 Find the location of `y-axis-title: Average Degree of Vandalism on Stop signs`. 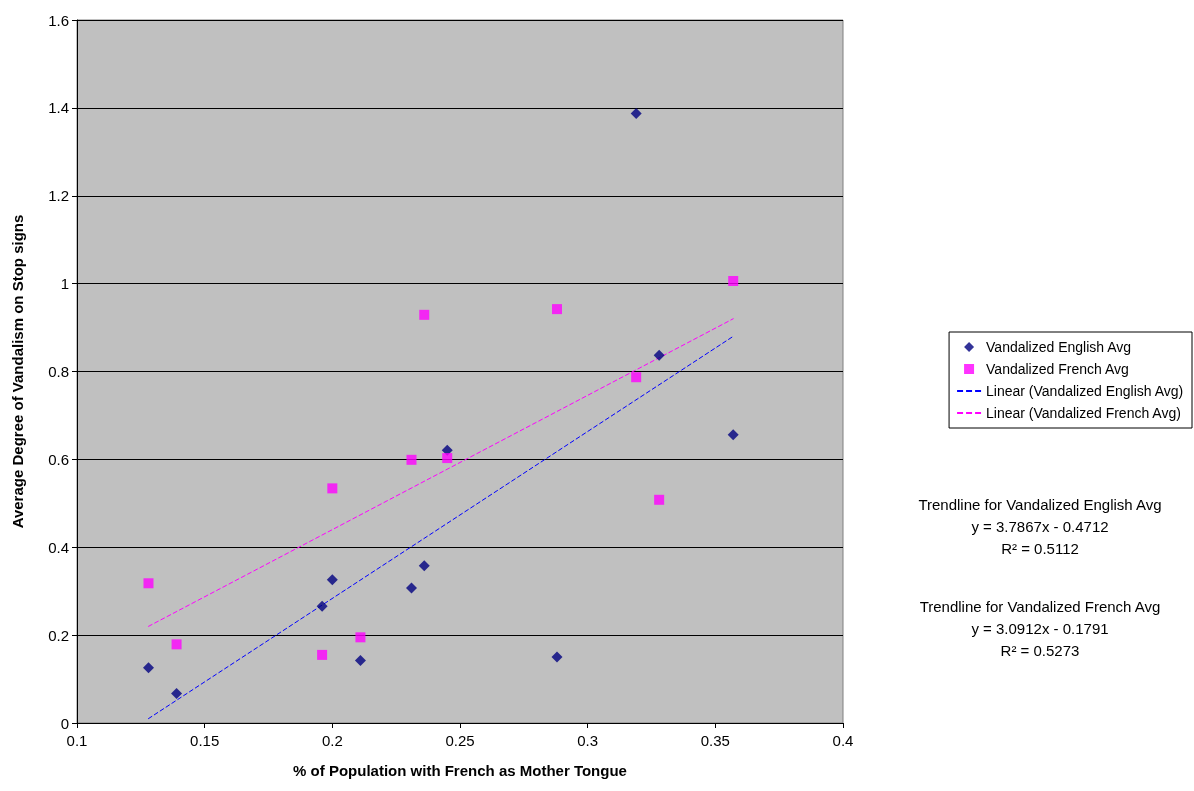

y-axis-title: Average Degree of Vandalism on Stop signs is located at coordinates (17, 371).